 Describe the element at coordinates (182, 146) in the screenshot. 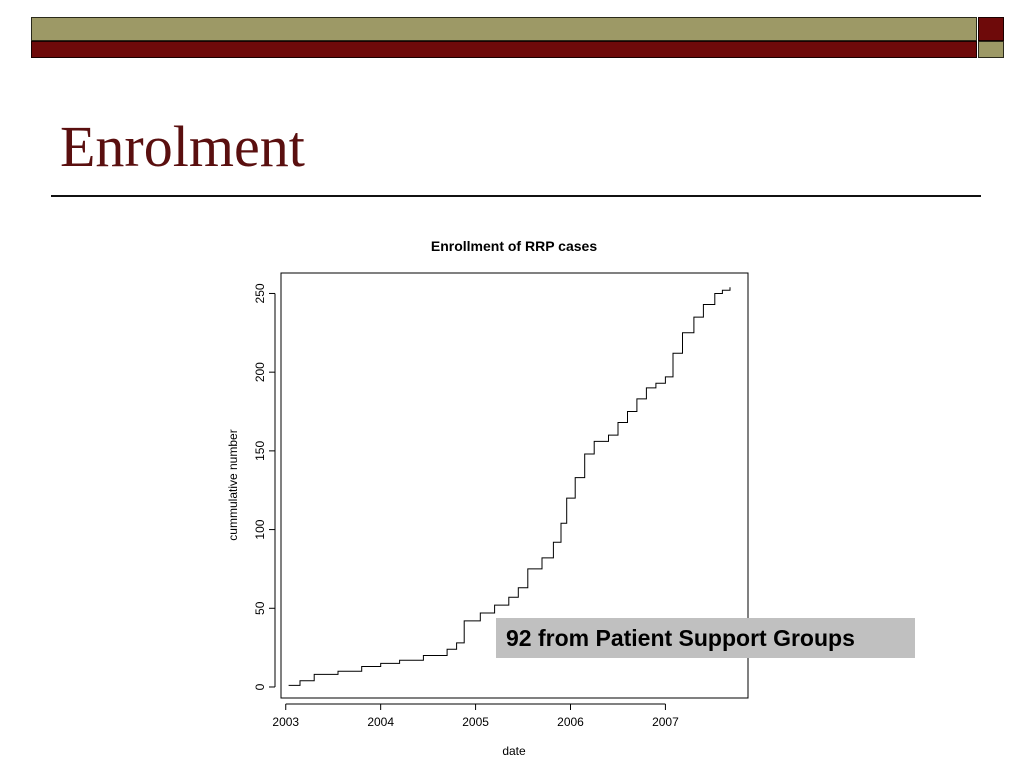

I see `slide-title: Enrolment` at that location.